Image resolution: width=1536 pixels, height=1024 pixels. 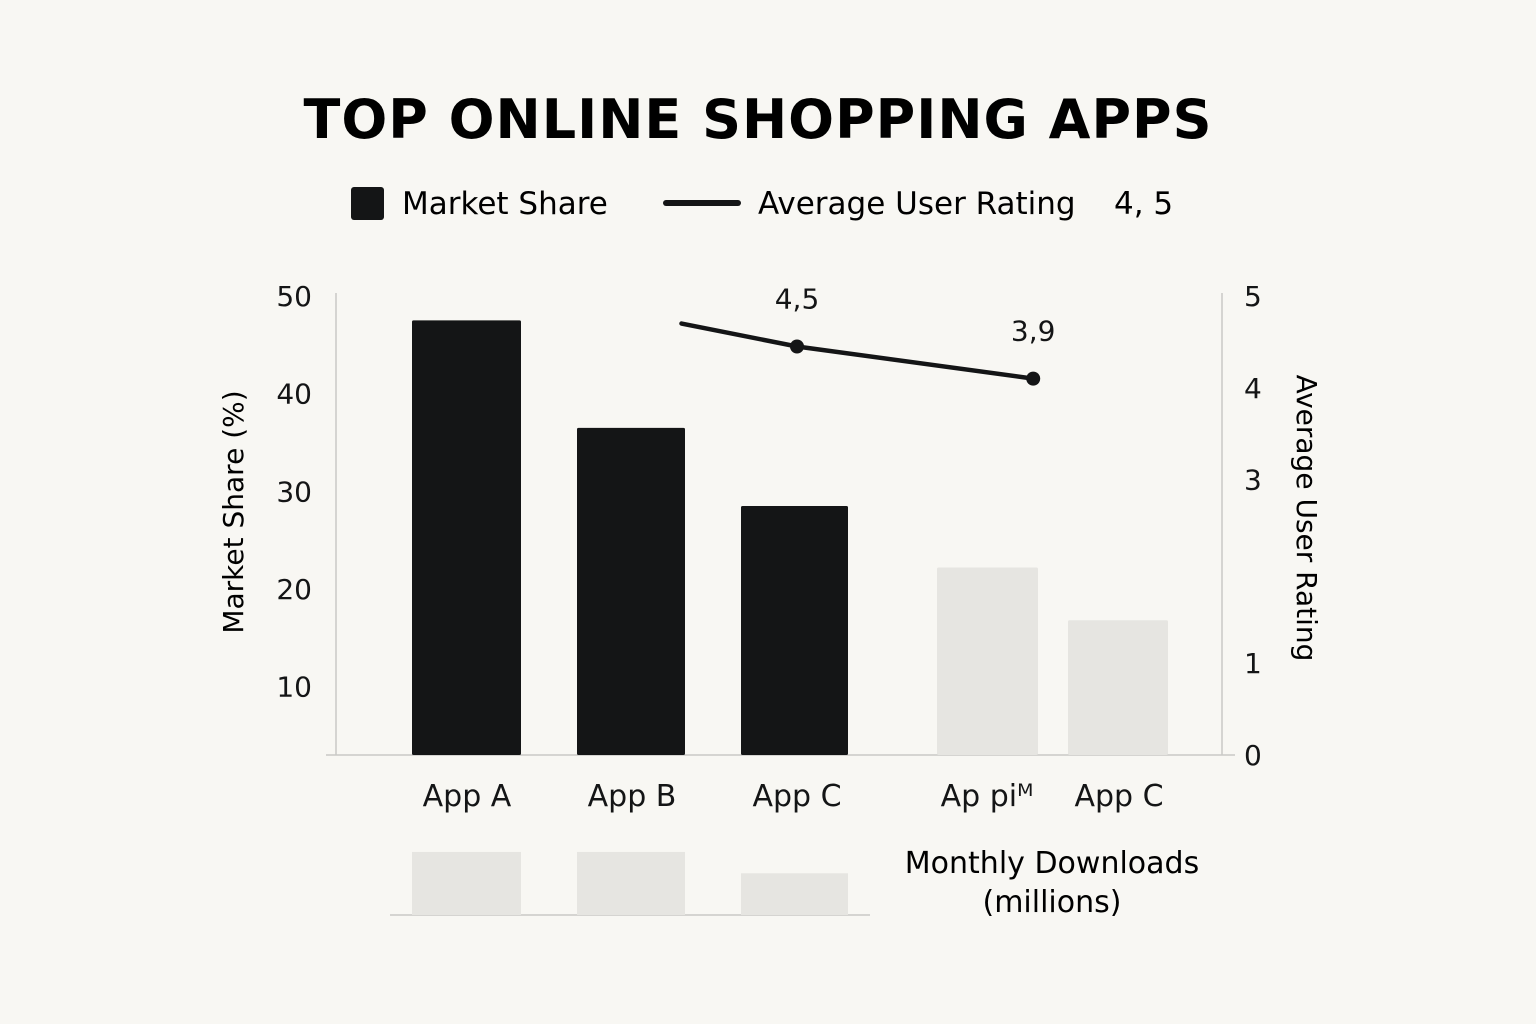 I want to click on y-left-tick-label-2: 30, so click(x=294, y=491).